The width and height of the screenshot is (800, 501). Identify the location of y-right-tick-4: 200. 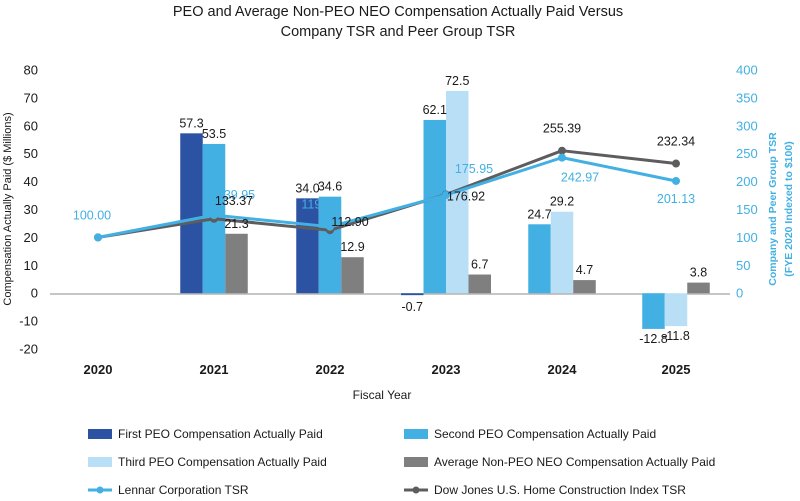
(747, 181).